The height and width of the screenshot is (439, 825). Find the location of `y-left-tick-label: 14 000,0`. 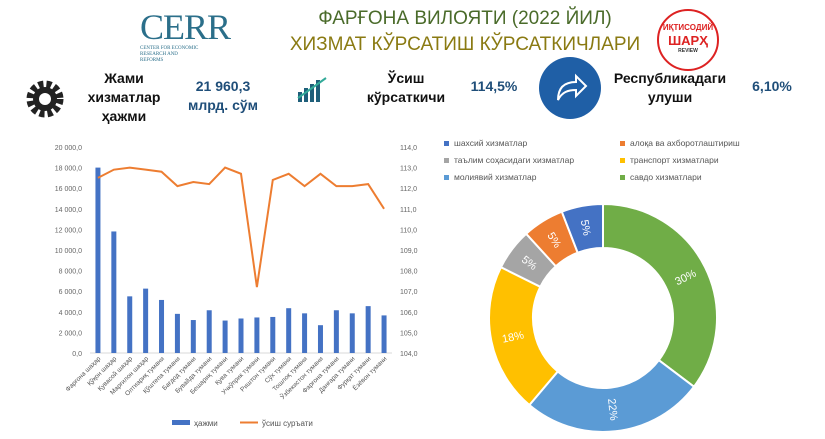

y-left-tick-label: 14 000,0 is located at coordinates (68, 210).